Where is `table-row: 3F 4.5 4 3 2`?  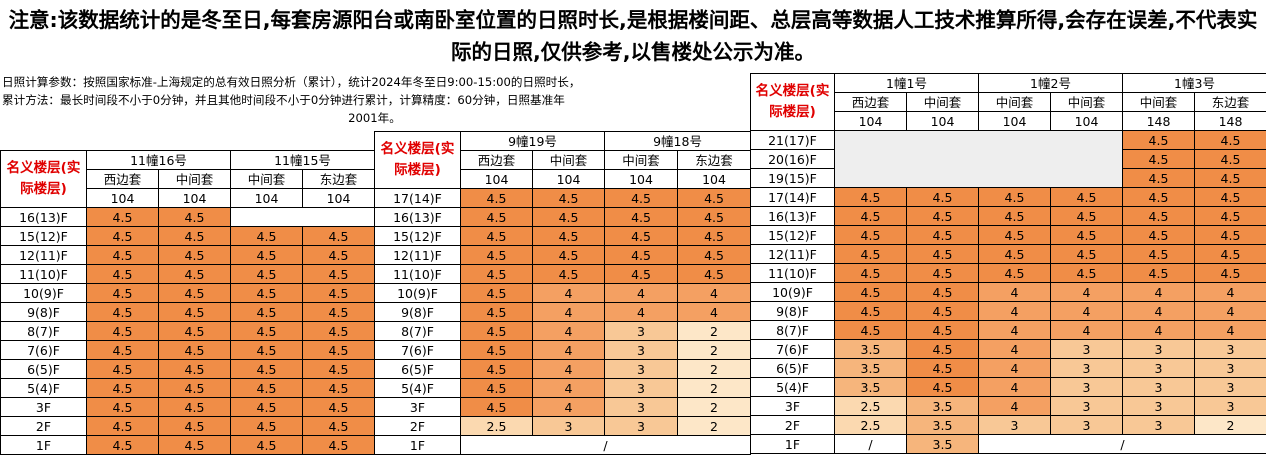 table-row: 3F 4.5 4 3 2 is located at coordinates (563, 407).